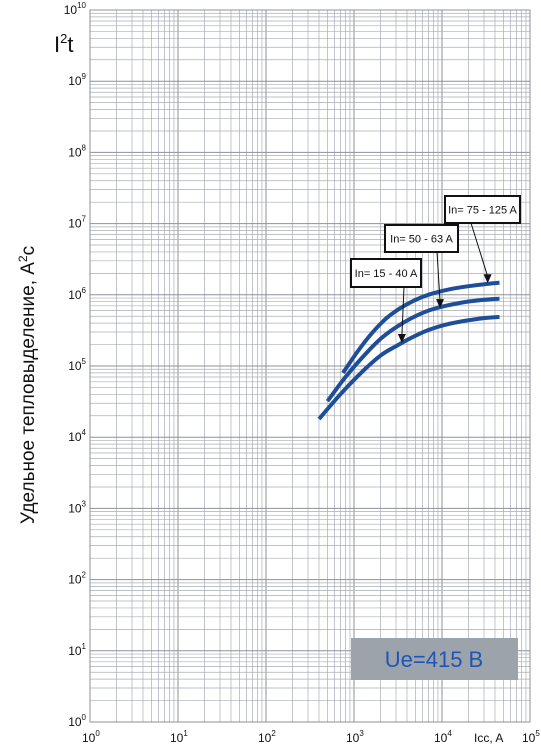 Image resolution: width=541 pixels, height=751 pixels. Describe the element at coordinates (77, 579) in the screenshot. I see `y-tick-label: 10²` at that location.